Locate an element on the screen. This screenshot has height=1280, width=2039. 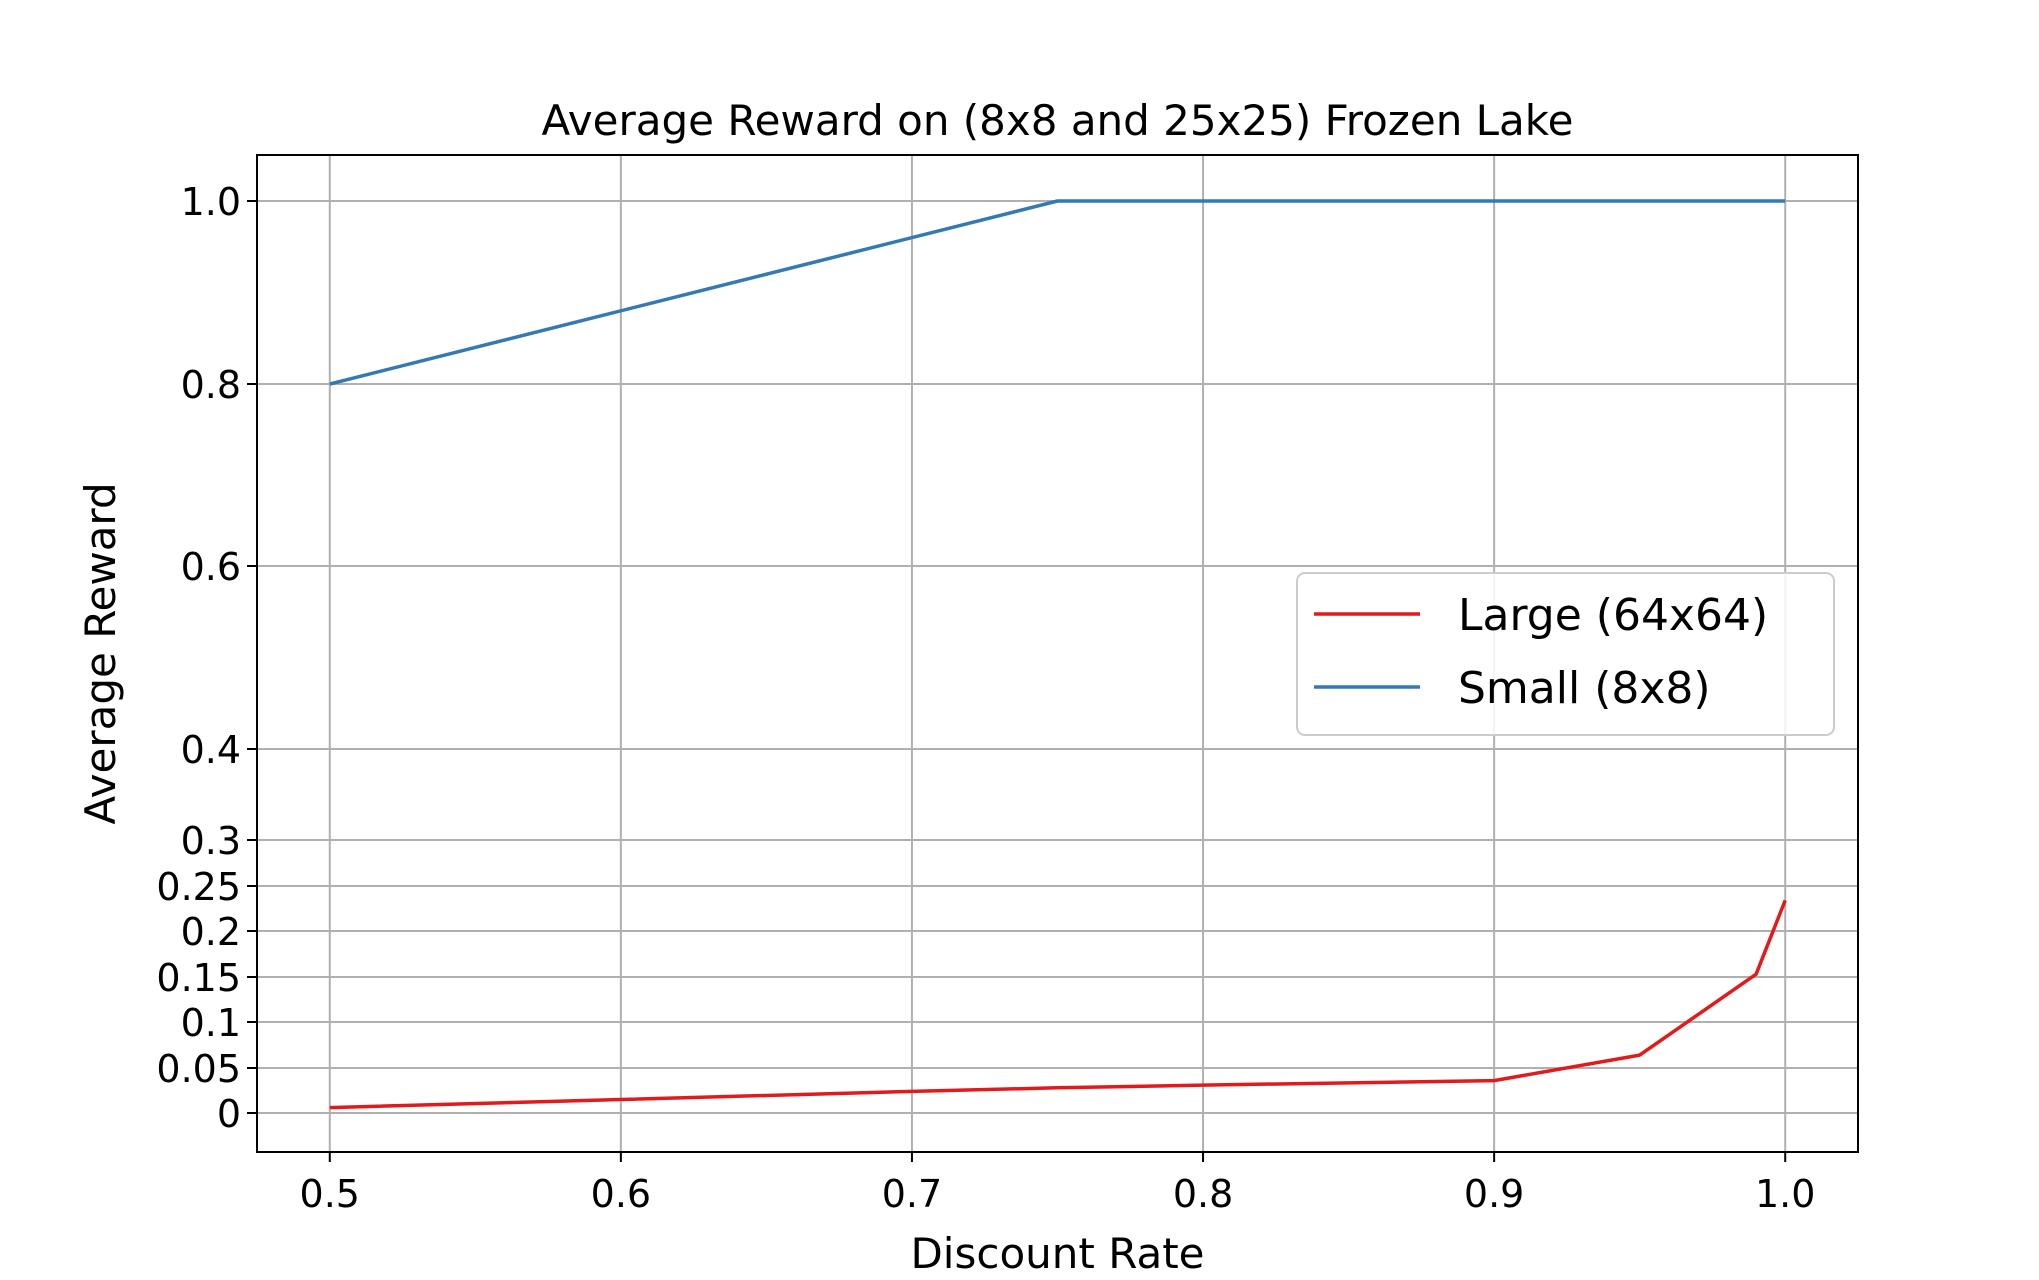
y-tick-label: 0.25 is located at coordinates (198, 887).